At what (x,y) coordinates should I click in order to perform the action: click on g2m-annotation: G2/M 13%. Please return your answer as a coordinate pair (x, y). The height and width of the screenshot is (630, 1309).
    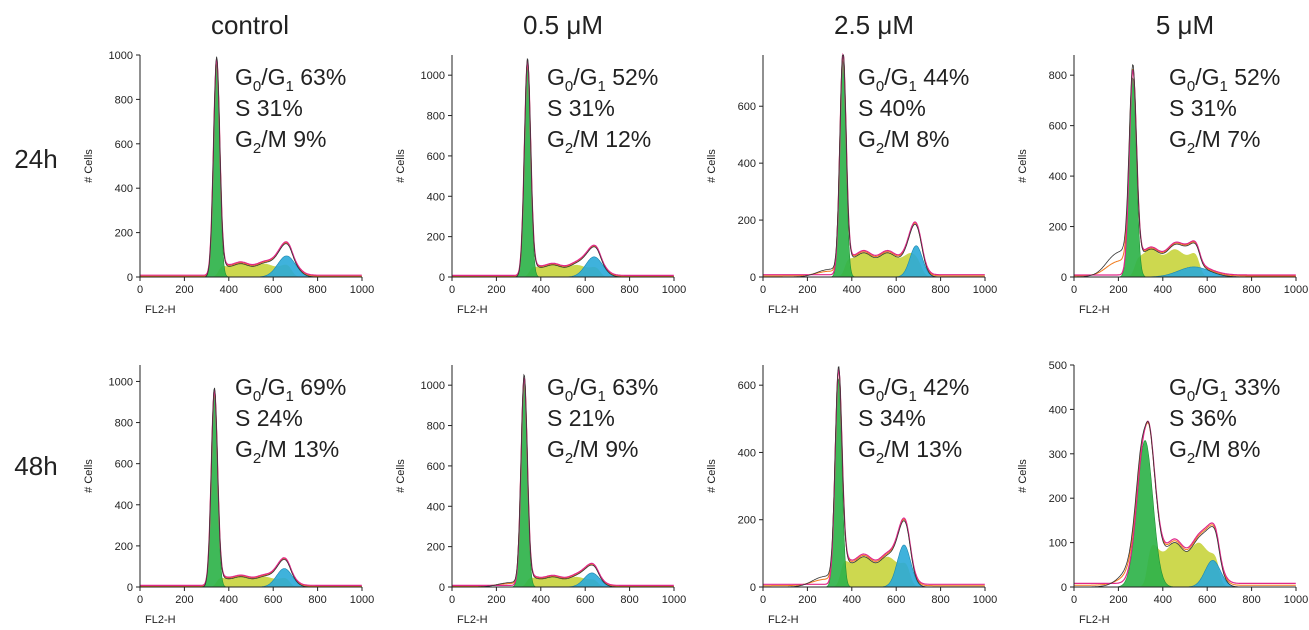
    Looking at the image, I should click on (910, 451).